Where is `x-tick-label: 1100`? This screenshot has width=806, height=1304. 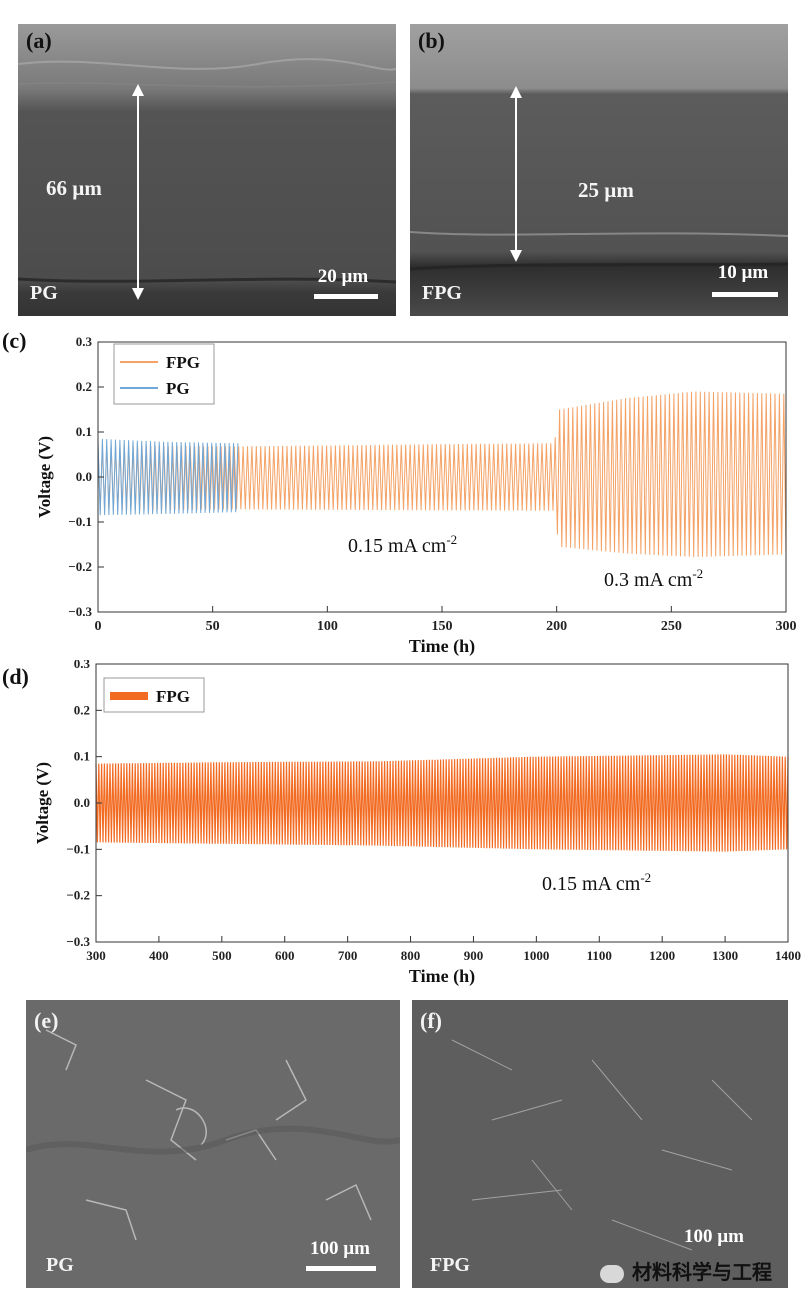 x-tick-label: 1100 is located at coordinates (599, 955).